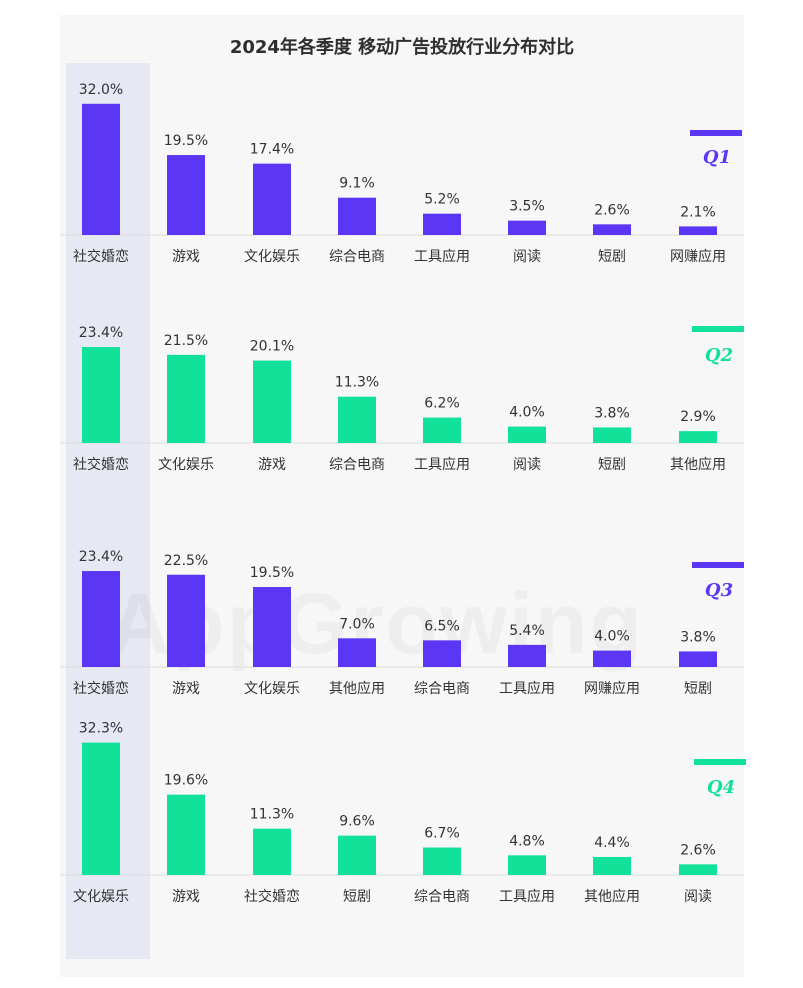 The height and width of the screenshot is (988, 803). What do you see at coordinates (527, 688) in the screenshot?
I see `q3-category-label: 工具应用` at bounding box center [527, 688].